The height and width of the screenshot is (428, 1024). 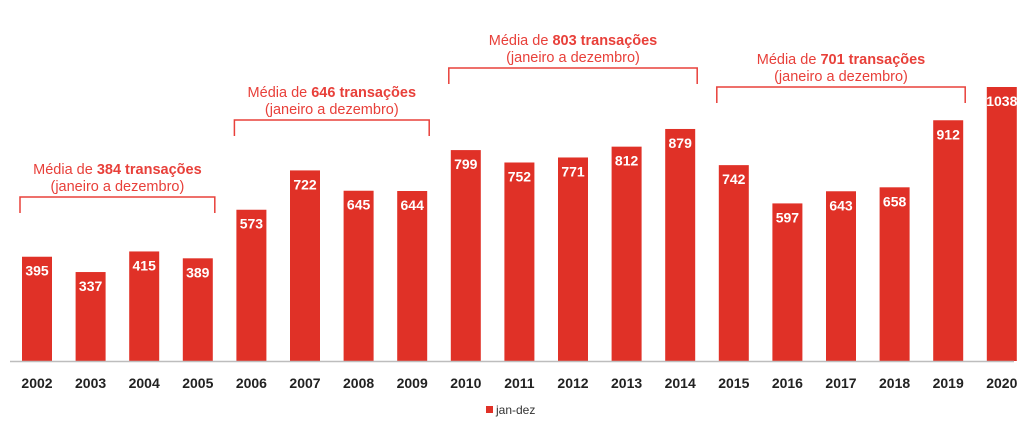 I want to click on x-tick-2013: 2013, so click(x=626, y=383).